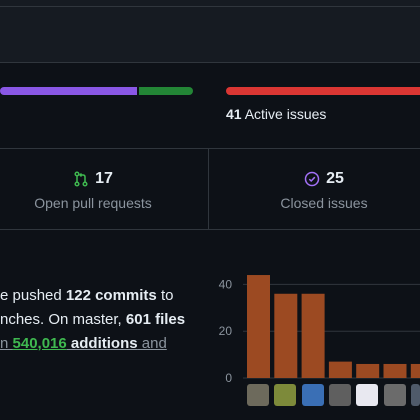  I want to click on commit-count-link: 122 commits, so click(111, 295).